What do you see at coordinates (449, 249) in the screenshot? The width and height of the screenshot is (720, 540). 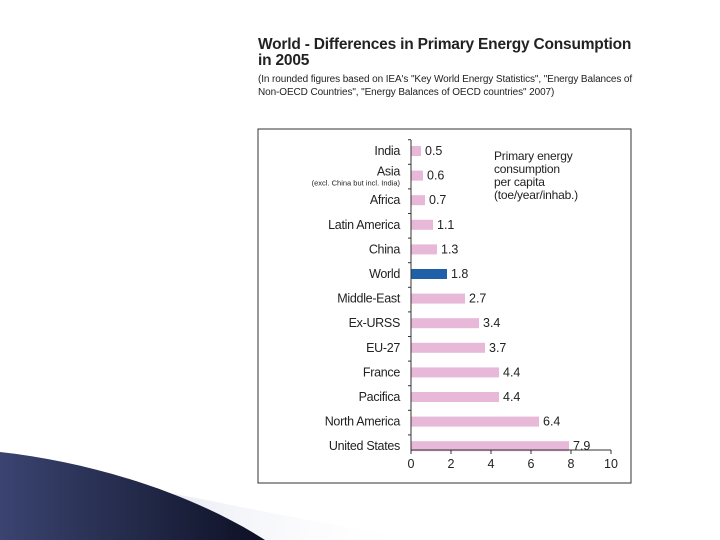 I see `value-label: 1.3` at bounding box center [449, 249].